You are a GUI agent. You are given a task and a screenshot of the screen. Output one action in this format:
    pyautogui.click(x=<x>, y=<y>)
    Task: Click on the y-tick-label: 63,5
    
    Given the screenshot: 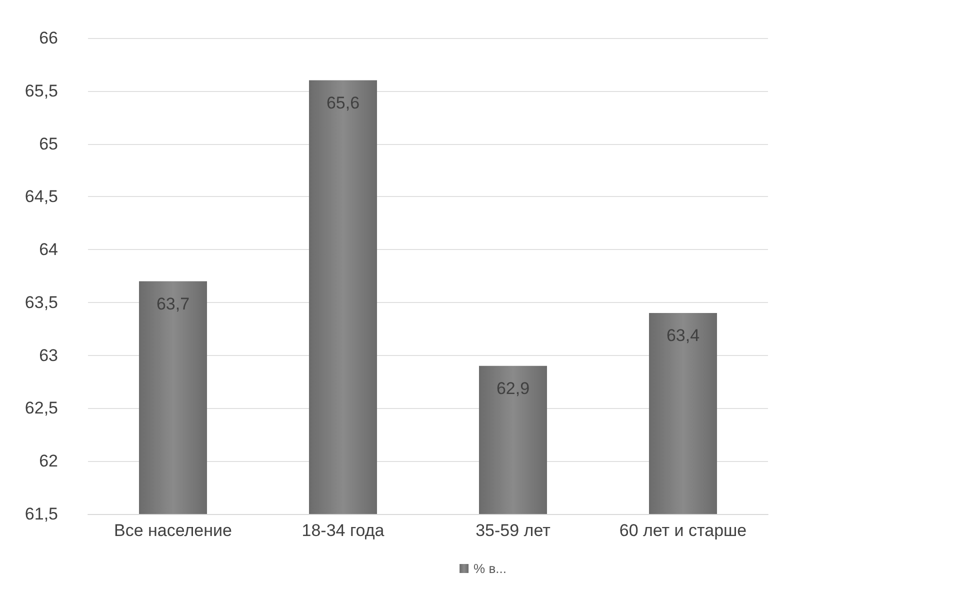 What is the action you would take?
    pyautogui.click(x=41, y=302)
    